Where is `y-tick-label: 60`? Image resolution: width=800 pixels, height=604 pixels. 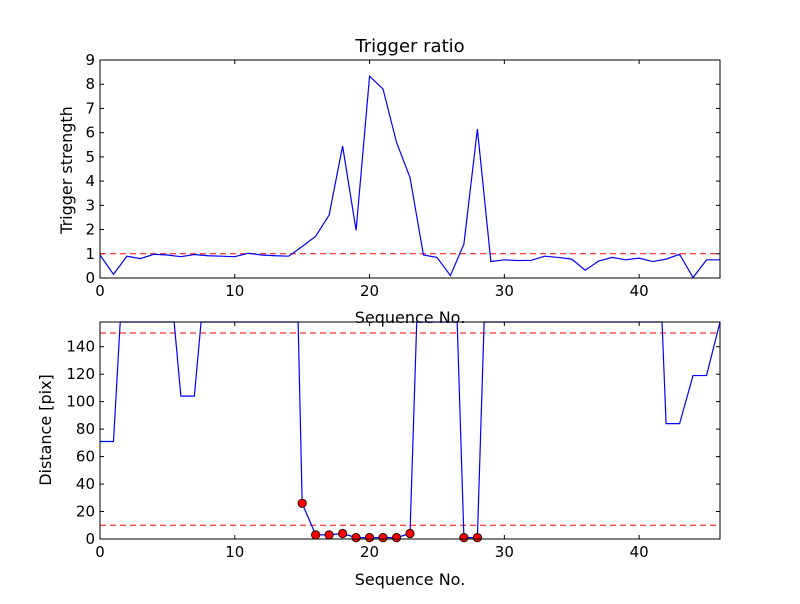 y-tick-label: 60 is located at coordinates (85, 457).